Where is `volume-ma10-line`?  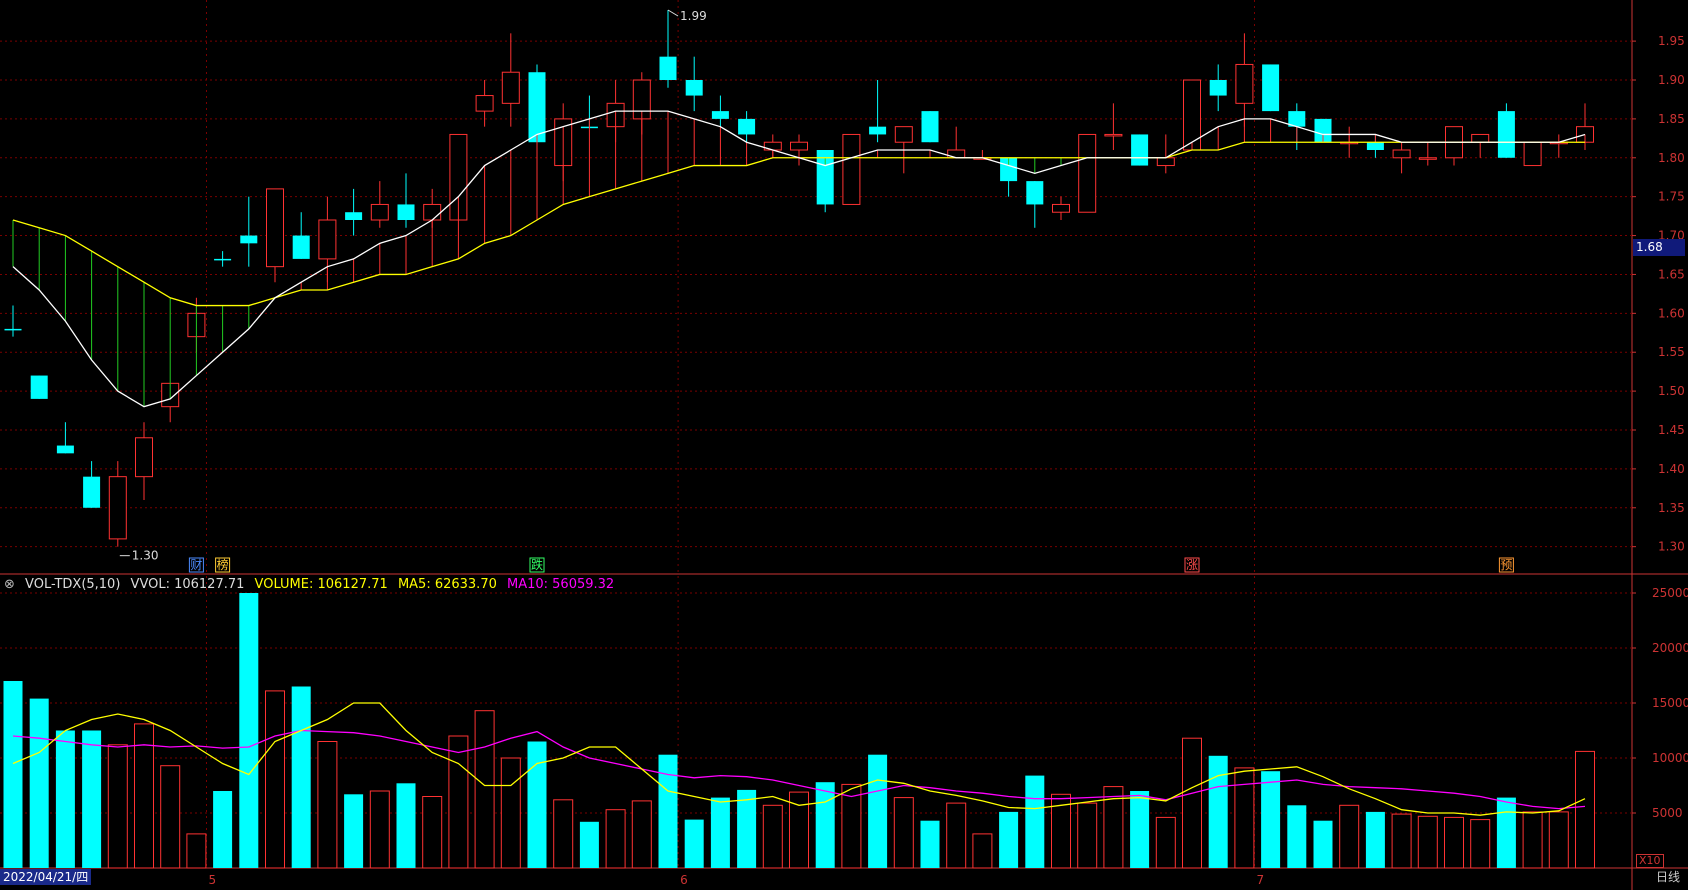 volume-ma10-line is located at coordinates (799, 769).